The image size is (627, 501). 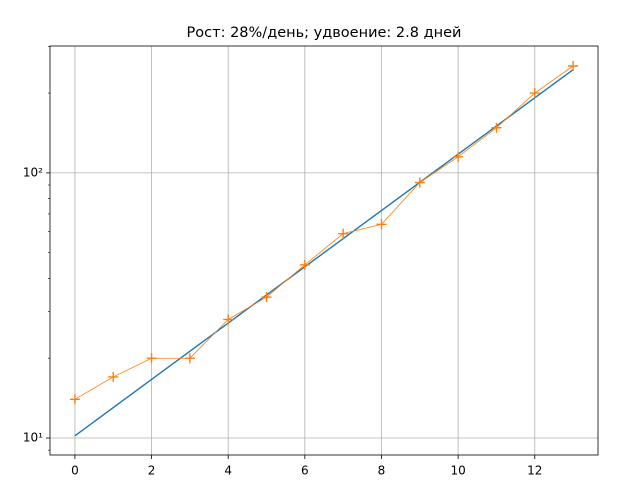 I want to click on x-tick-label: 8, so click(x=382, y=471).